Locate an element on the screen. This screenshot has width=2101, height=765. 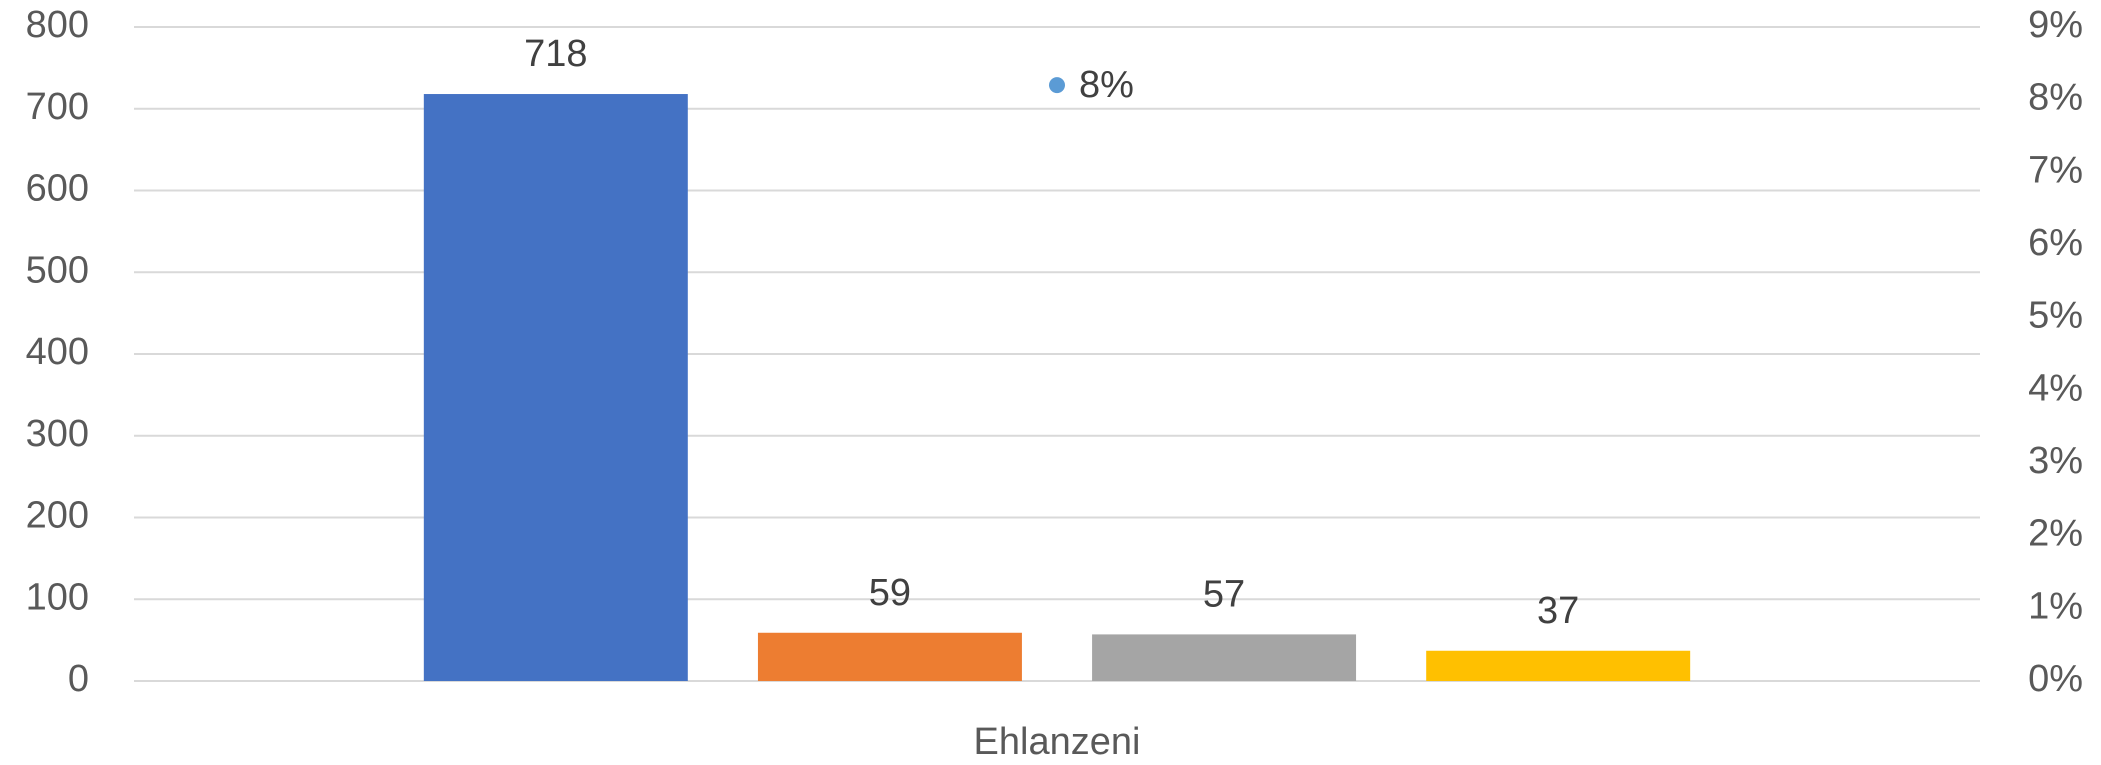
y-tick-label: 400 is located at coordinates (57, 352).